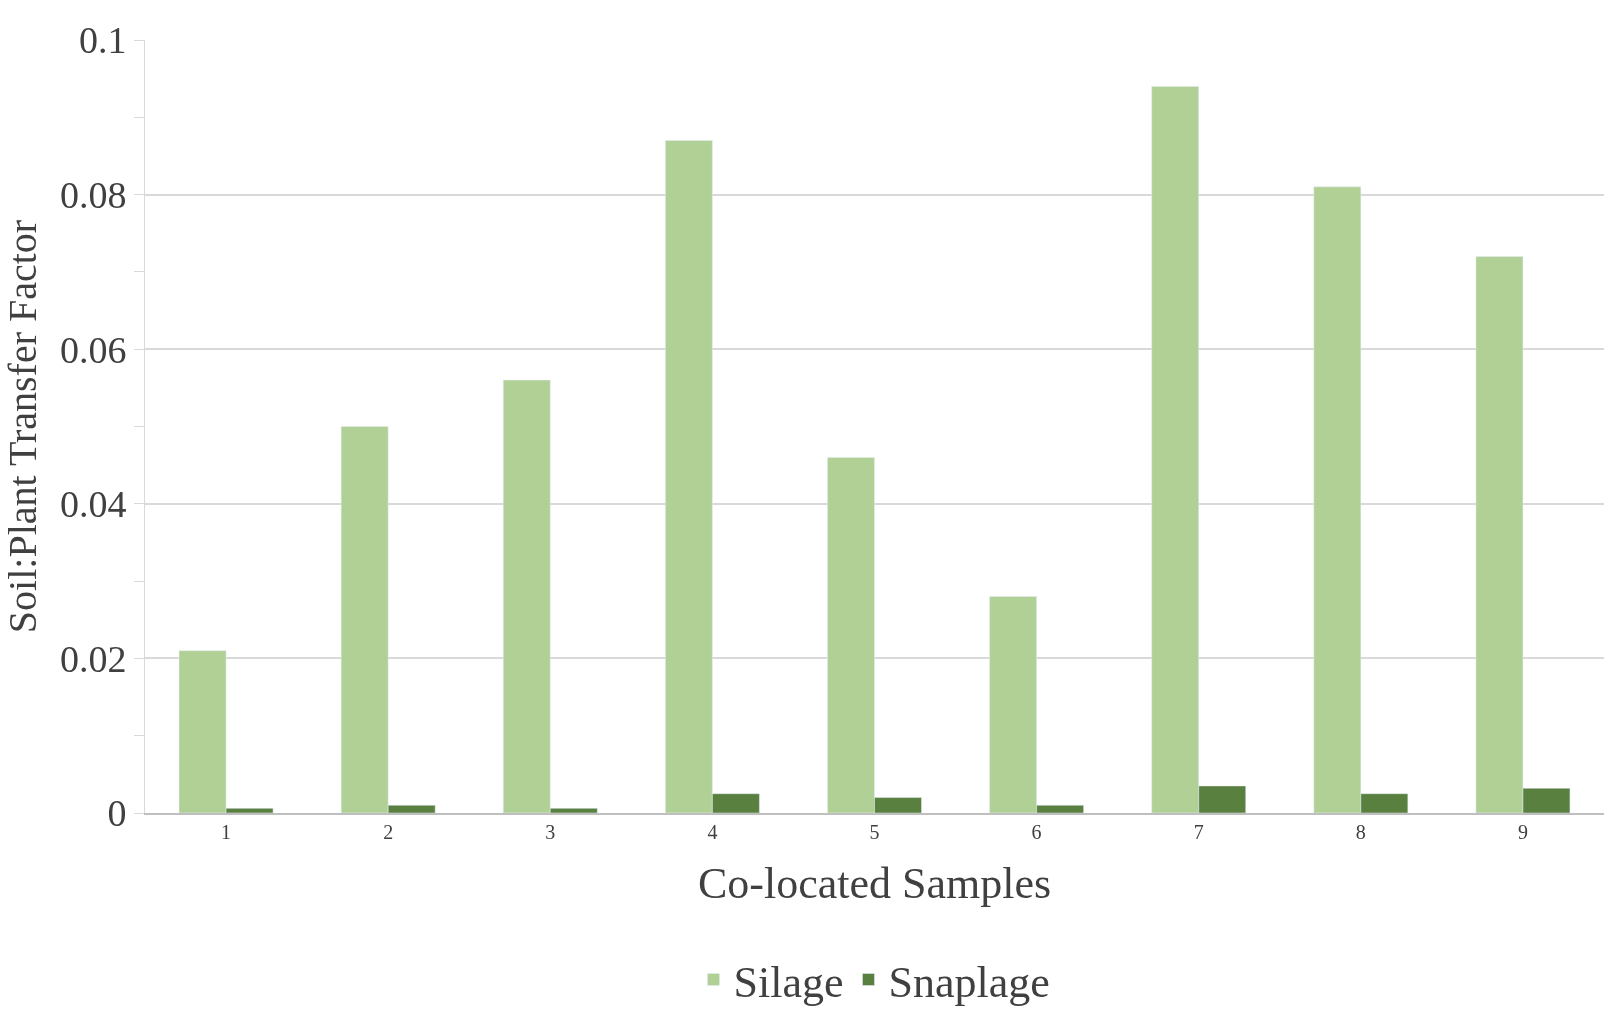 The width and height of the screenshot is (1624, 1027). Describe the element at coordinates (874, 883) in the screenshot. I see `x-axis-title: Co-located Samples` at that location.